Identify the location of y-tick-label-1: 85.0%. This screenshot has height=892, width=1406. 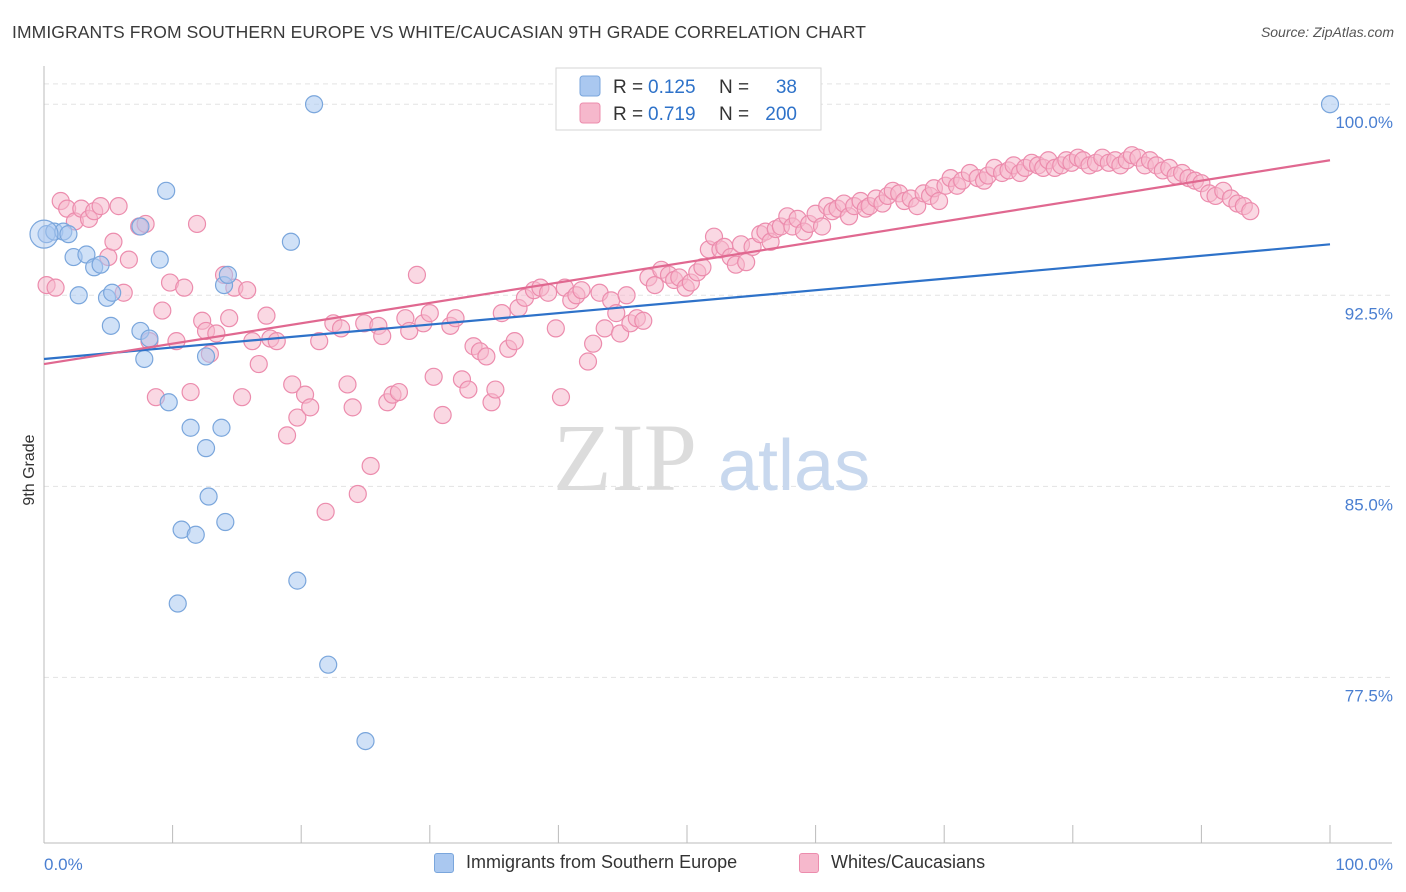
(1369, 504).